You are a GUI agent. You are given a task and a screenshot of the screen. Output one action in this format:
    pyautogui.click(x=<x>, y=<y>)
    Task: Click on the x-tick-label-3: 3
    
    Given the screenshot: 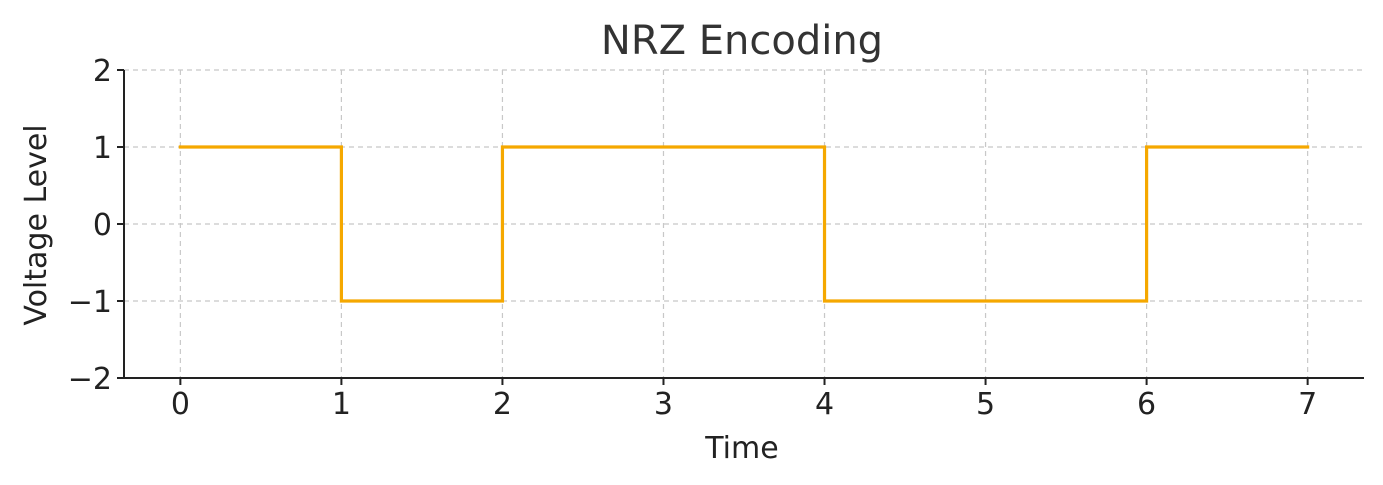 What is the action you would take?
    pyautogui.click(x=663, y=404)
    